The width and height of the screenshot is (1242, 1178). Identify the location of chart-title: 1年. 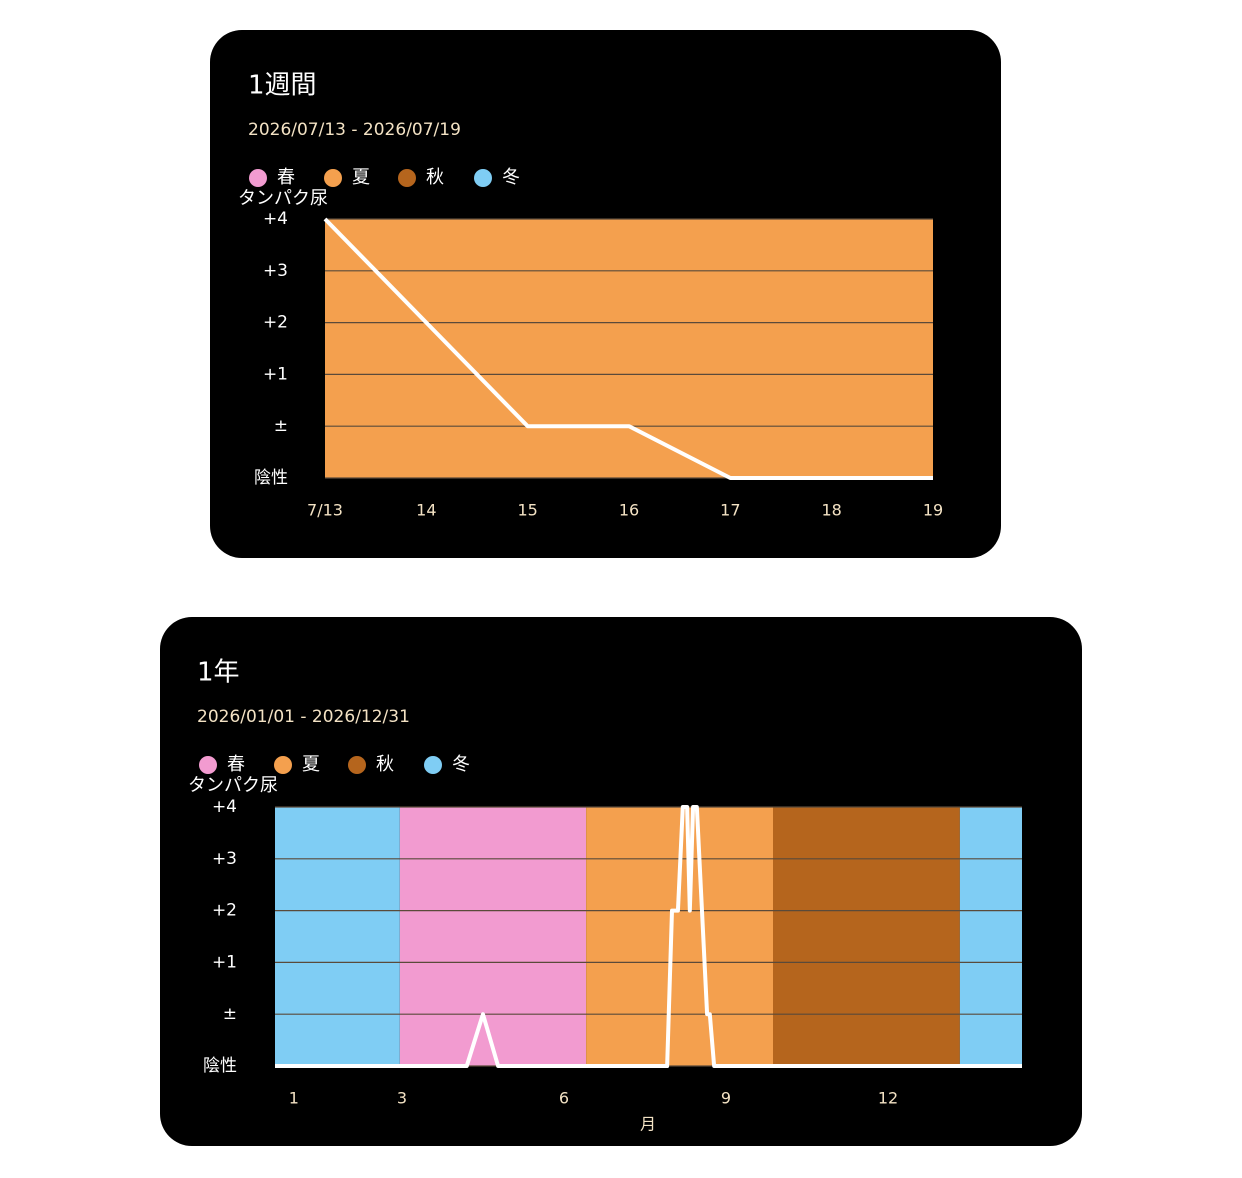
(218, 673).